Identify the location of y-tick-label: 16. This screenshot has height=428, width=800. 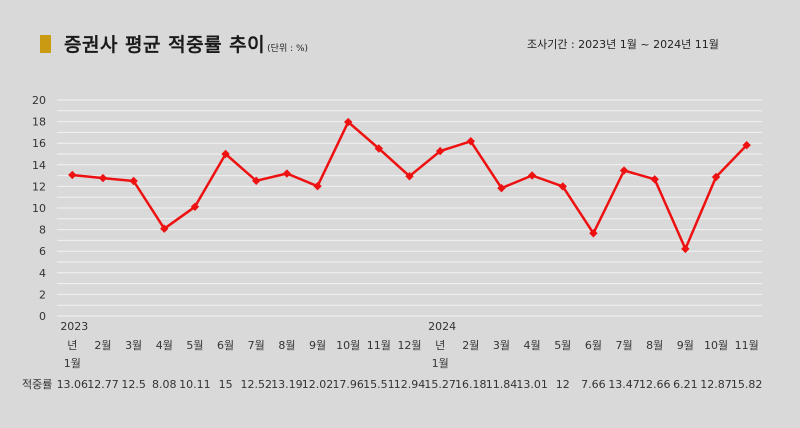
(39, 143).